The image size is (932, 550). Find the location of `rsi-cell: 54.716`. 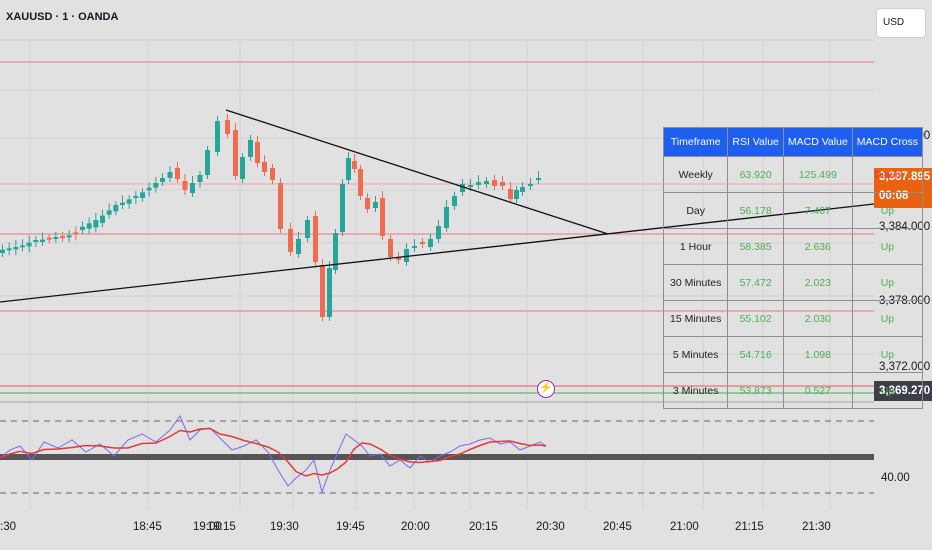

rsi-cell: 54.716 is located at coordinates (755, 354).